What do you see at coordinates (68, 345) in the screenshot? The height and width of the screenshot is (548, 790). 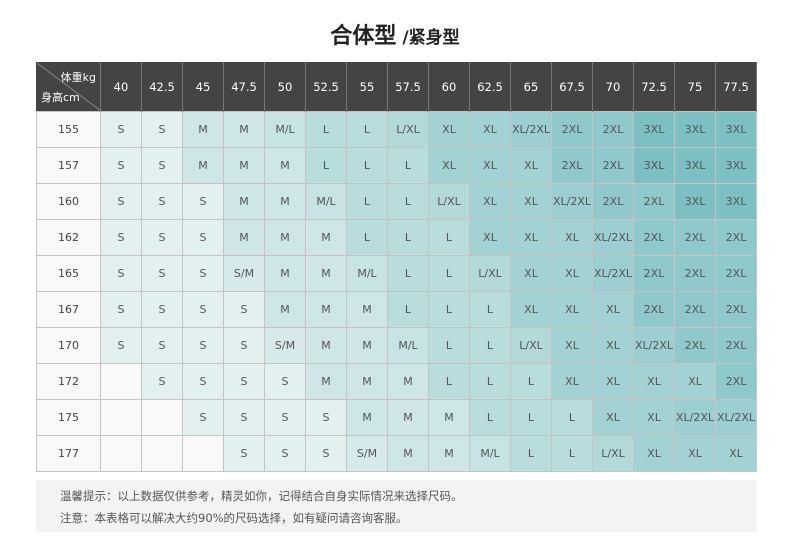 I see `height-cell: 170` at bounding box center [68, 345].